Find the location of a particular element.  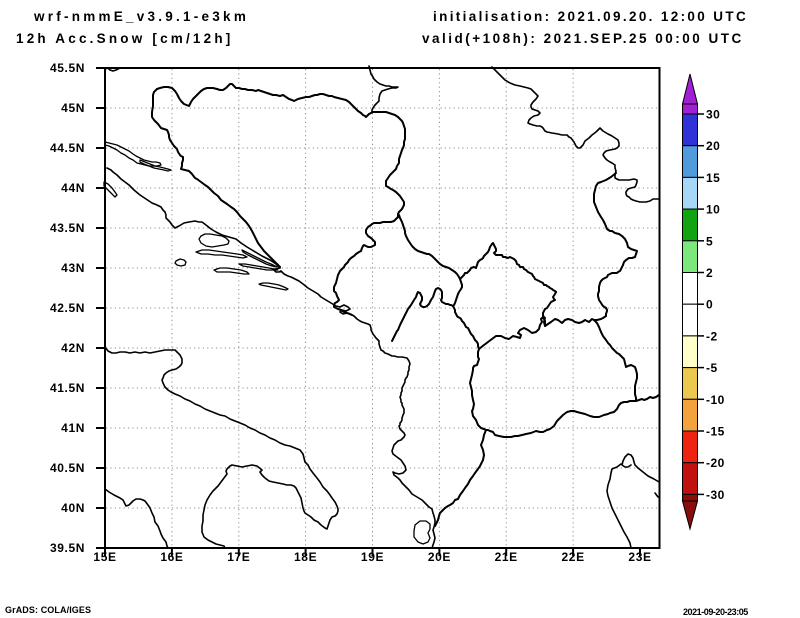

svg-text: 44.5N is located at coordinates (67, 148).